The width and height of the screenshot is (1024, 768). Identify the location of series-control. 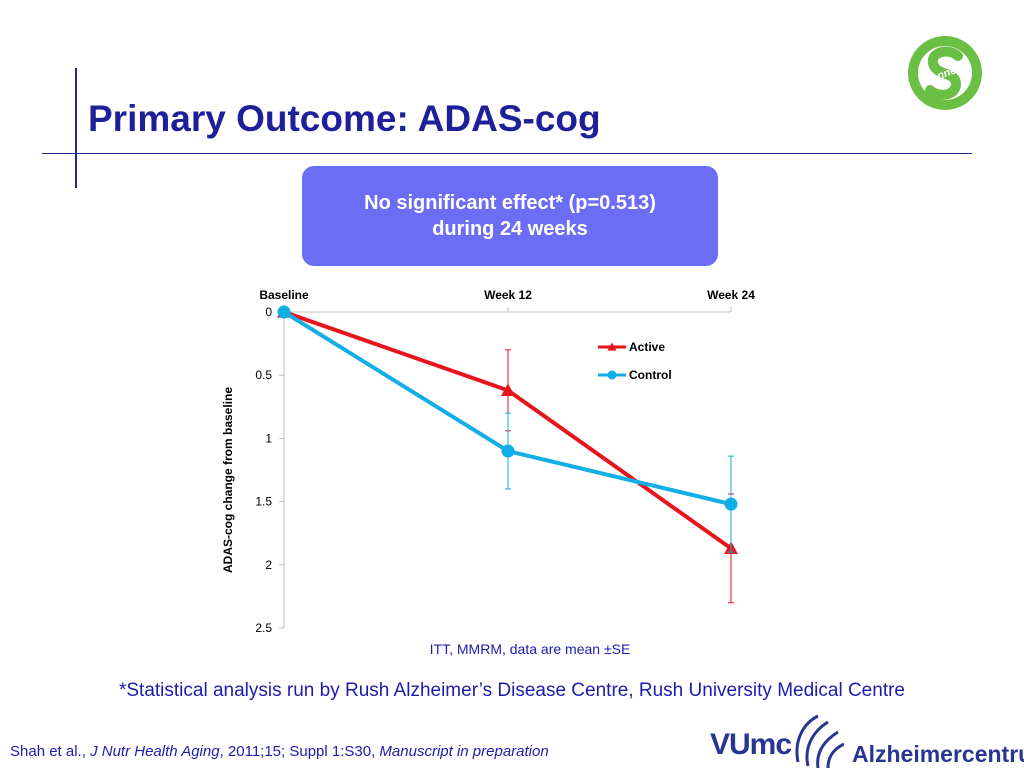
(507, 429).